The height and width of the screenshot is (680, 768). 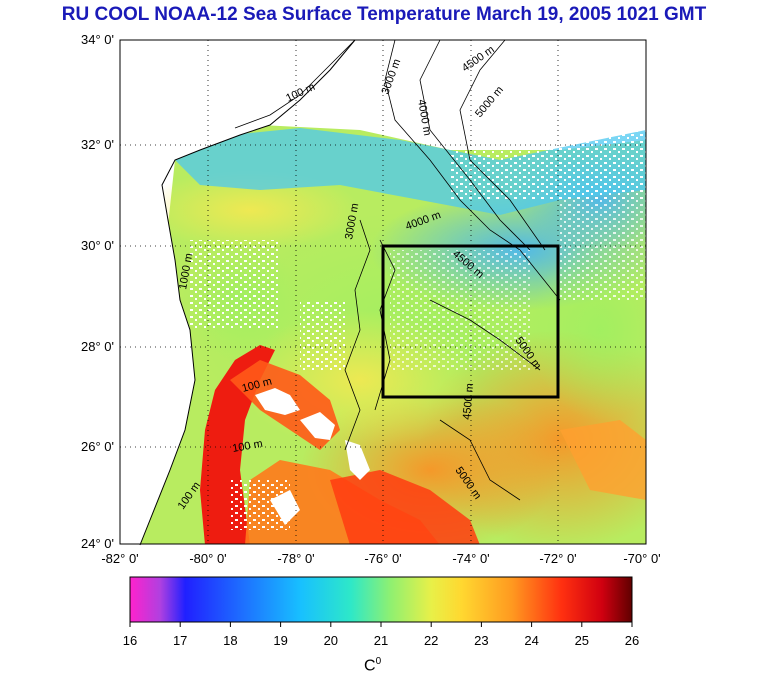 What do you see at coordinates (641, 558) in the screenshot?
I see `lon-tick-label: -70° 0'` at bounding box center [641, 558].